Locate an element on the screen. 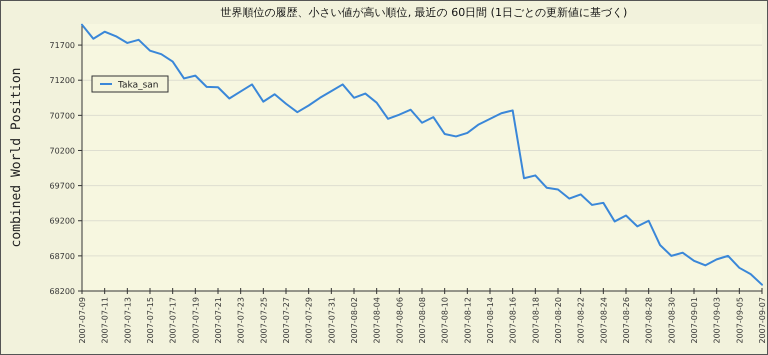 Image resolution: width=768 pixels, height=355 pixels. chart-title: 世界順位の履歴、小さい値が高い順位, 最近の 60日間 (1日ごとの更新値に基づく) is located at coordinates (424, 12).